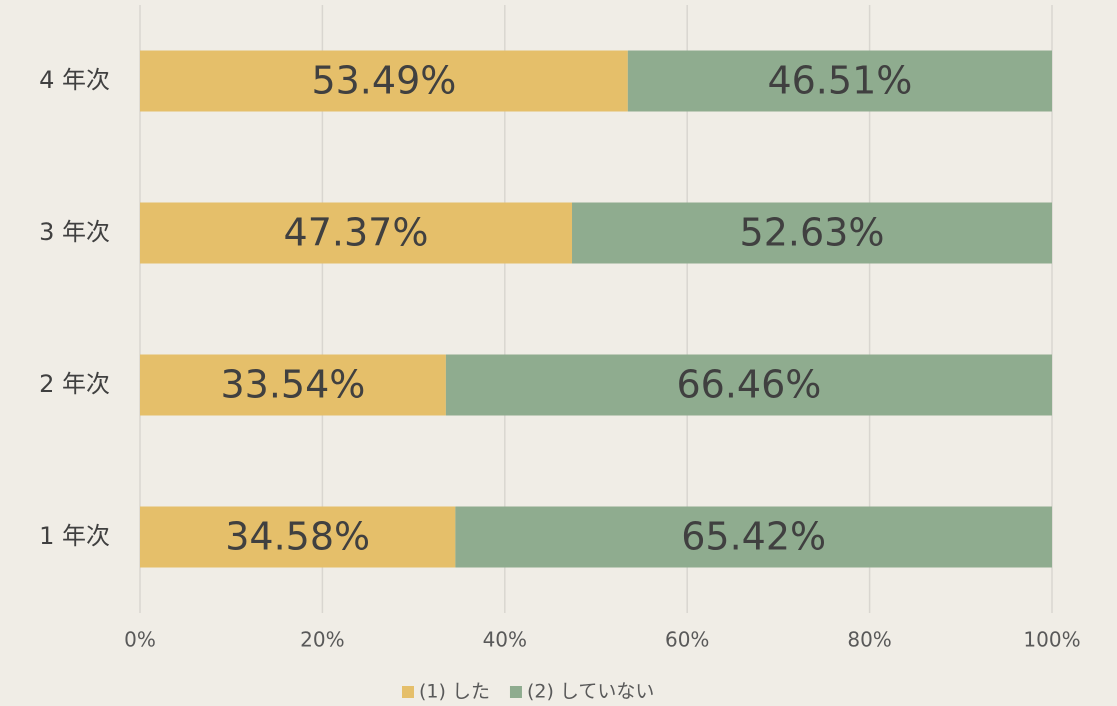 The height and width of the screenshot is (706, 1117). I want to click on value-label: 53.49%, so click(383, 81).